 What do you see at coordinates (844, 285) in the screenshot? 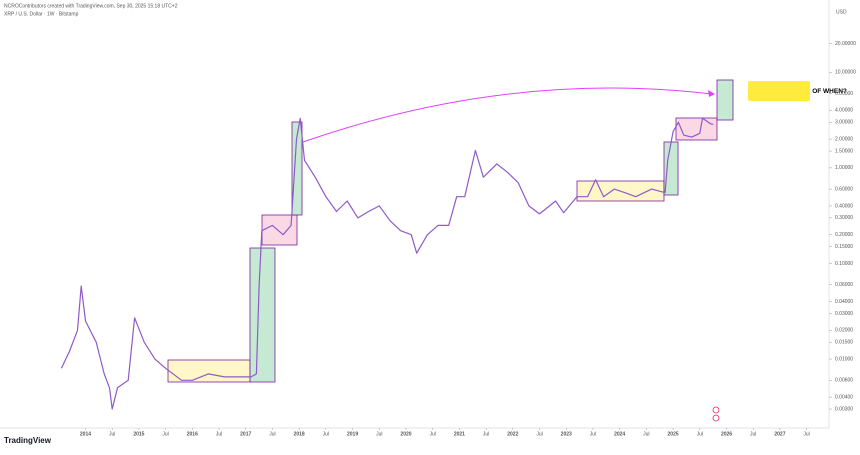
I see `y-tick-label: 0.06000` at bounding box center [844, 285].